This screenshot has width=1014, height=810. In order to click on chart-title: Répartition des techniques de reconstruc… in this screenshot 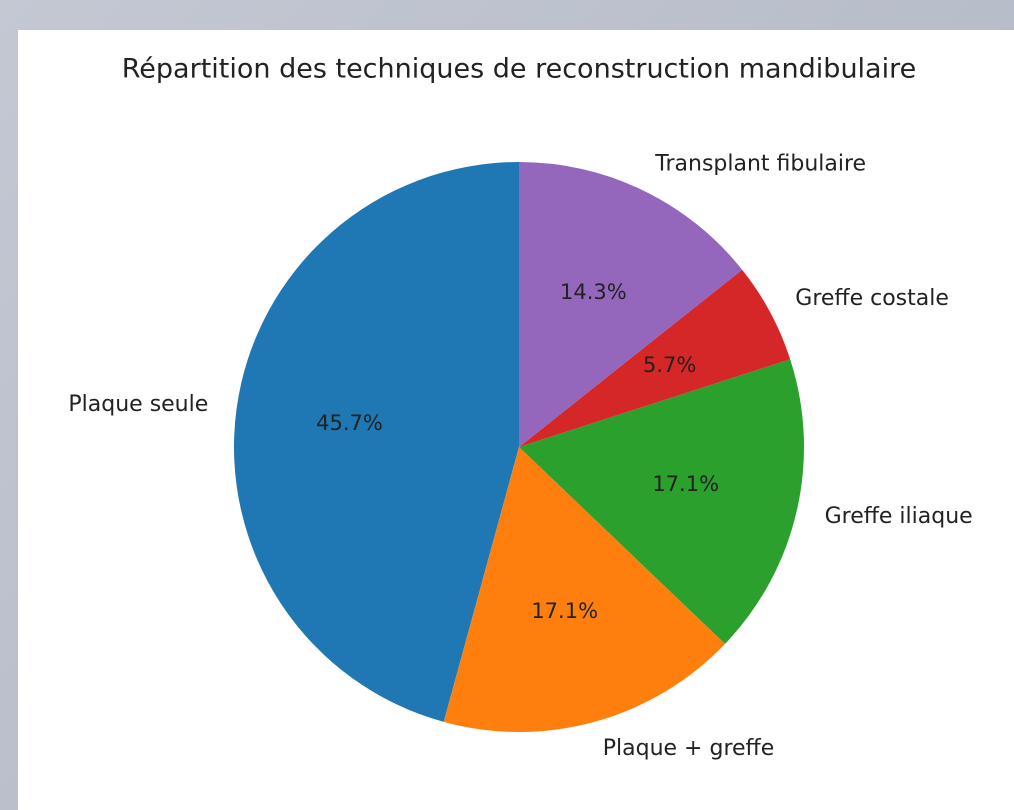, I will do `click(519, 69)`.